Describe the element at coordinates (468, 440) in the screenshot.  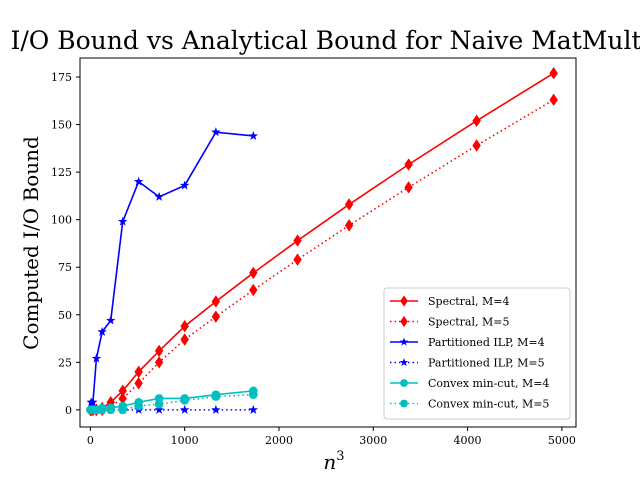
I see `x-tick-label: 4000` at that location.